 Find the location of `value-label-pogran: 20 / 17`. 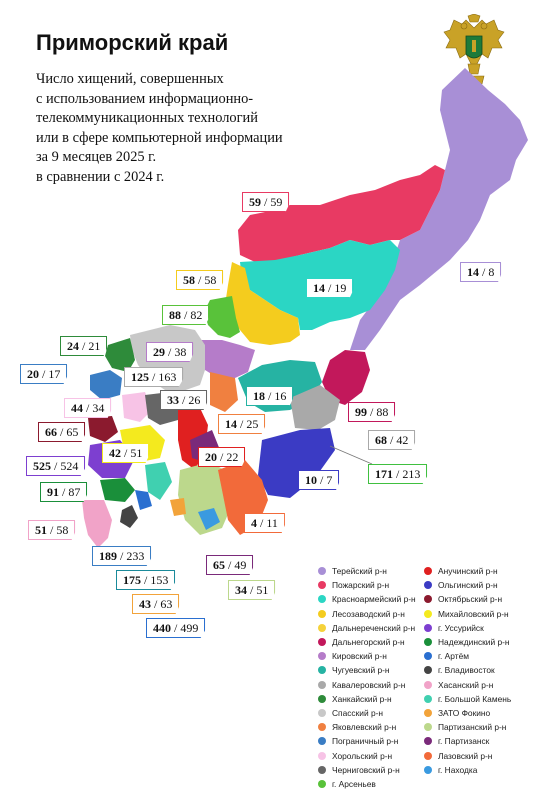

value-label-pogran: 20 / 17 is located at coordinates (44, 374).